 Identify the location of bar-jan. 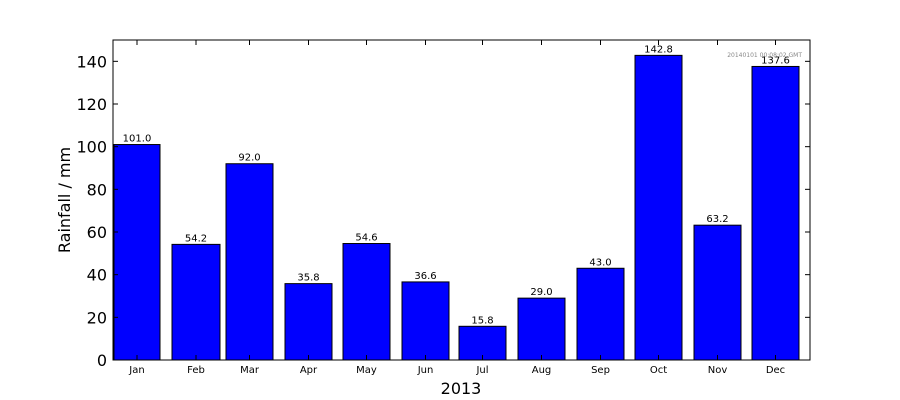
(137, 252).